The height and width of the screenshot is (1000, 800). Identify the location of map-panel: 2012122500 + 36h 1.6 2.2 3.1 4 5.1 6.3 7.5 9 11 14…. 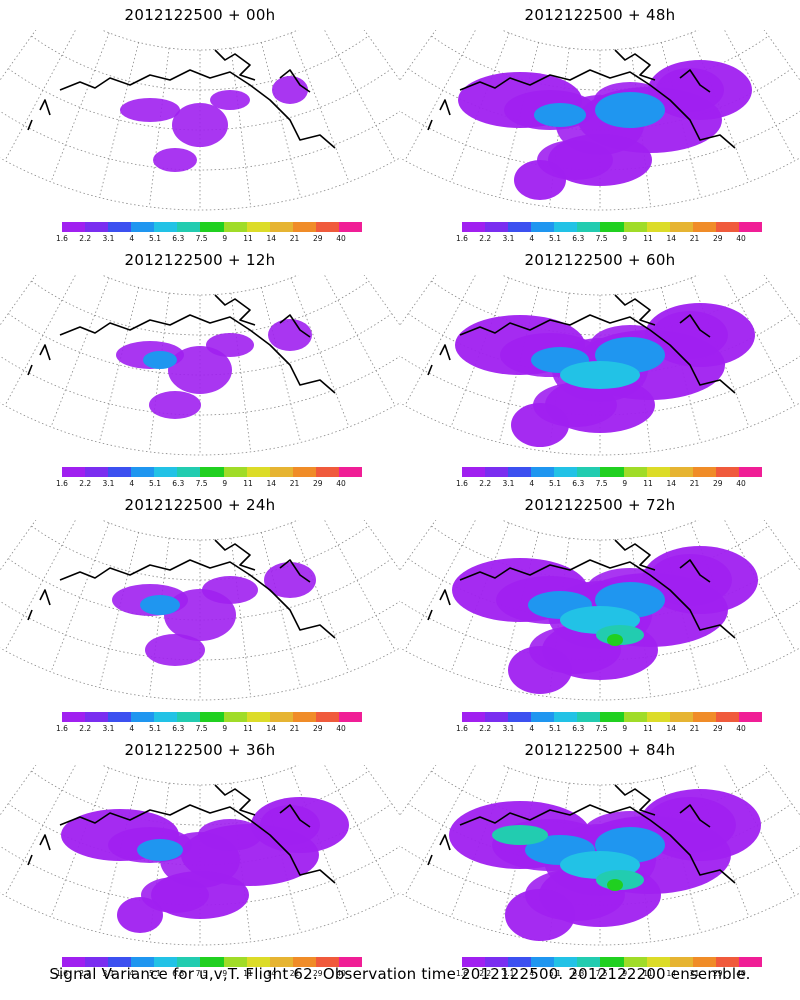
(200, 857).